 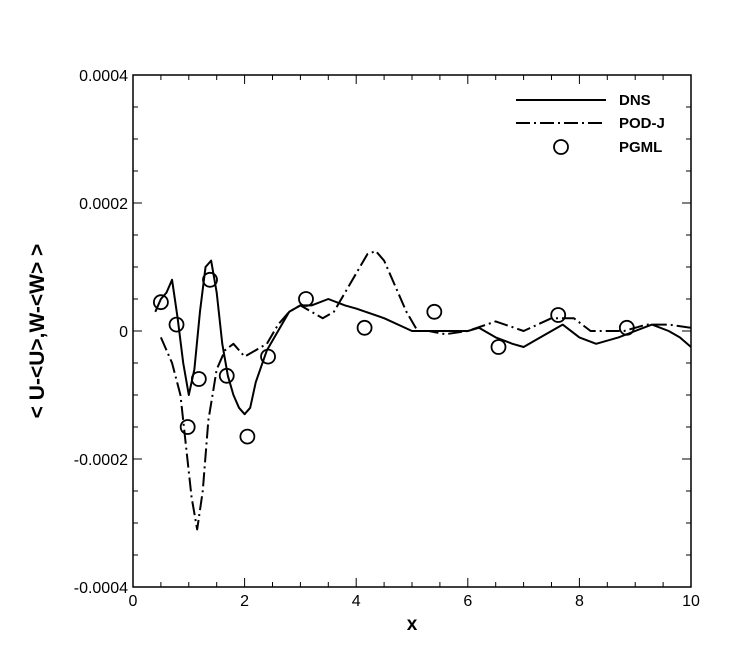 I want to click on legend-label: POD-J, so click(x=642, y=123).